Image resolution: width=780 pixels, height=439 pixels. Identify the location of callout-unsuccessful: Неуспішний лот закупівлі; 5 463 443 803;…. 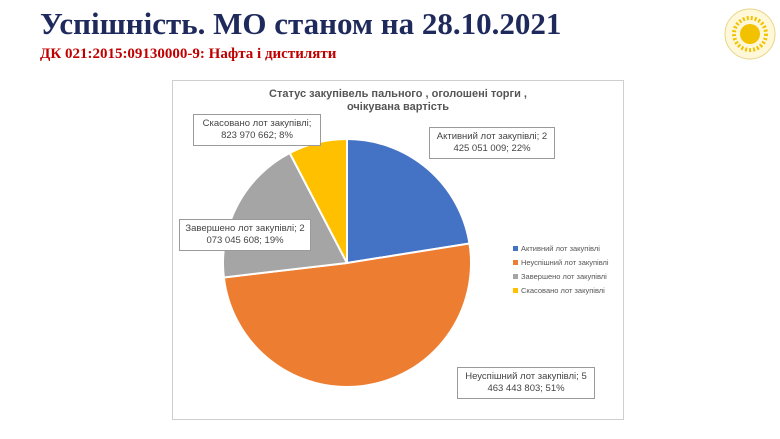
(526, 383).